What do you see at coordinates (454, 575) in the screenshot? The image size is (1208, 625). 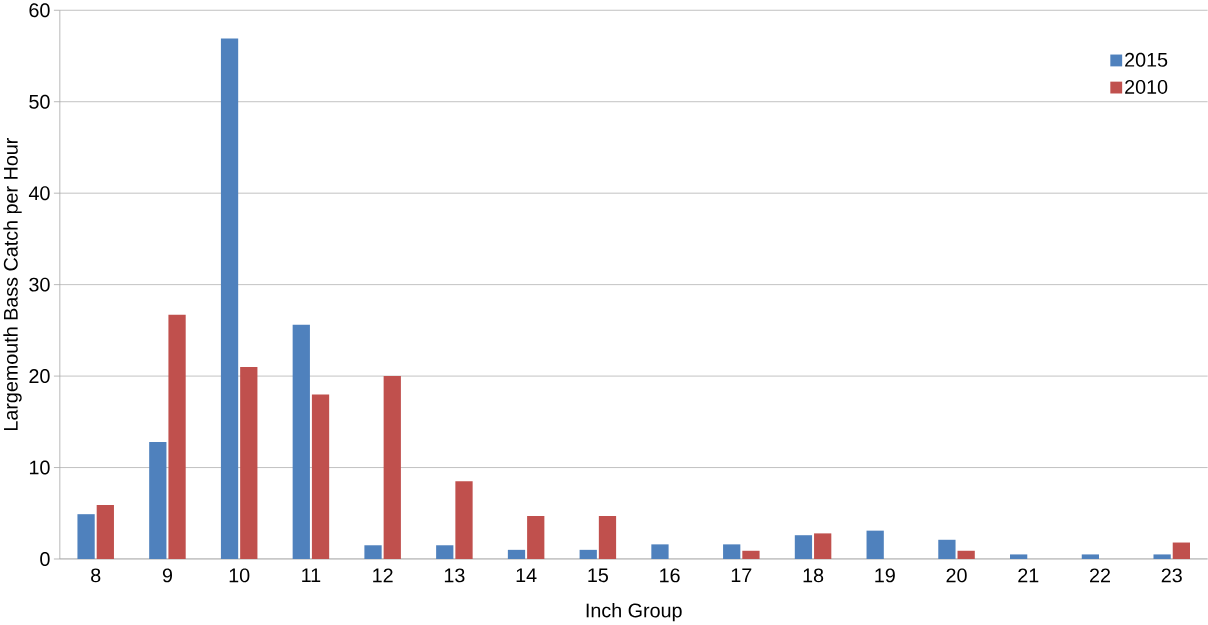 I see `x-tick-label: 13` at bounding box center [454, 575].